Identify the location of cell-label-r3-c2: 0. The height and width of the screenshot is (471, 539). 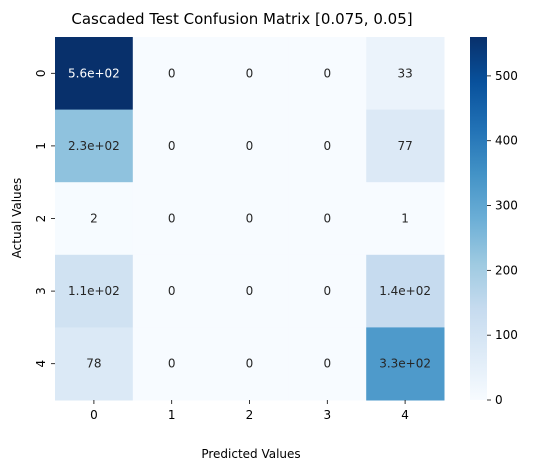
(250, 291).